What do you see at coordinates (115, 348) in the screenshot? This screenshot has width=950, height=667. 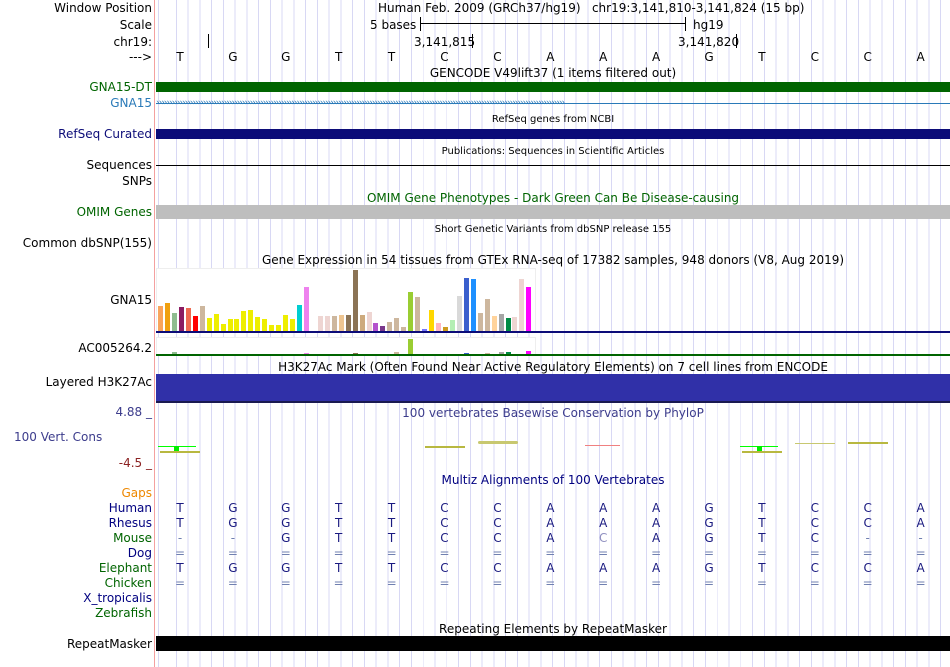 I see `gtex-ac005264-label: AC005264.2` at bounding box center [115, 348].